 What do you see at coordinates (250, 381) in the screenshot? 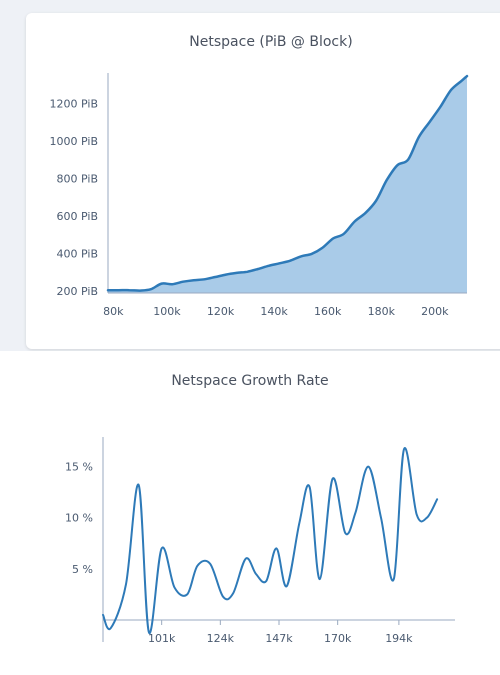
I see `growth-rate-chart-title: Netspace Growth Rate` at bounding box center [250, 381].